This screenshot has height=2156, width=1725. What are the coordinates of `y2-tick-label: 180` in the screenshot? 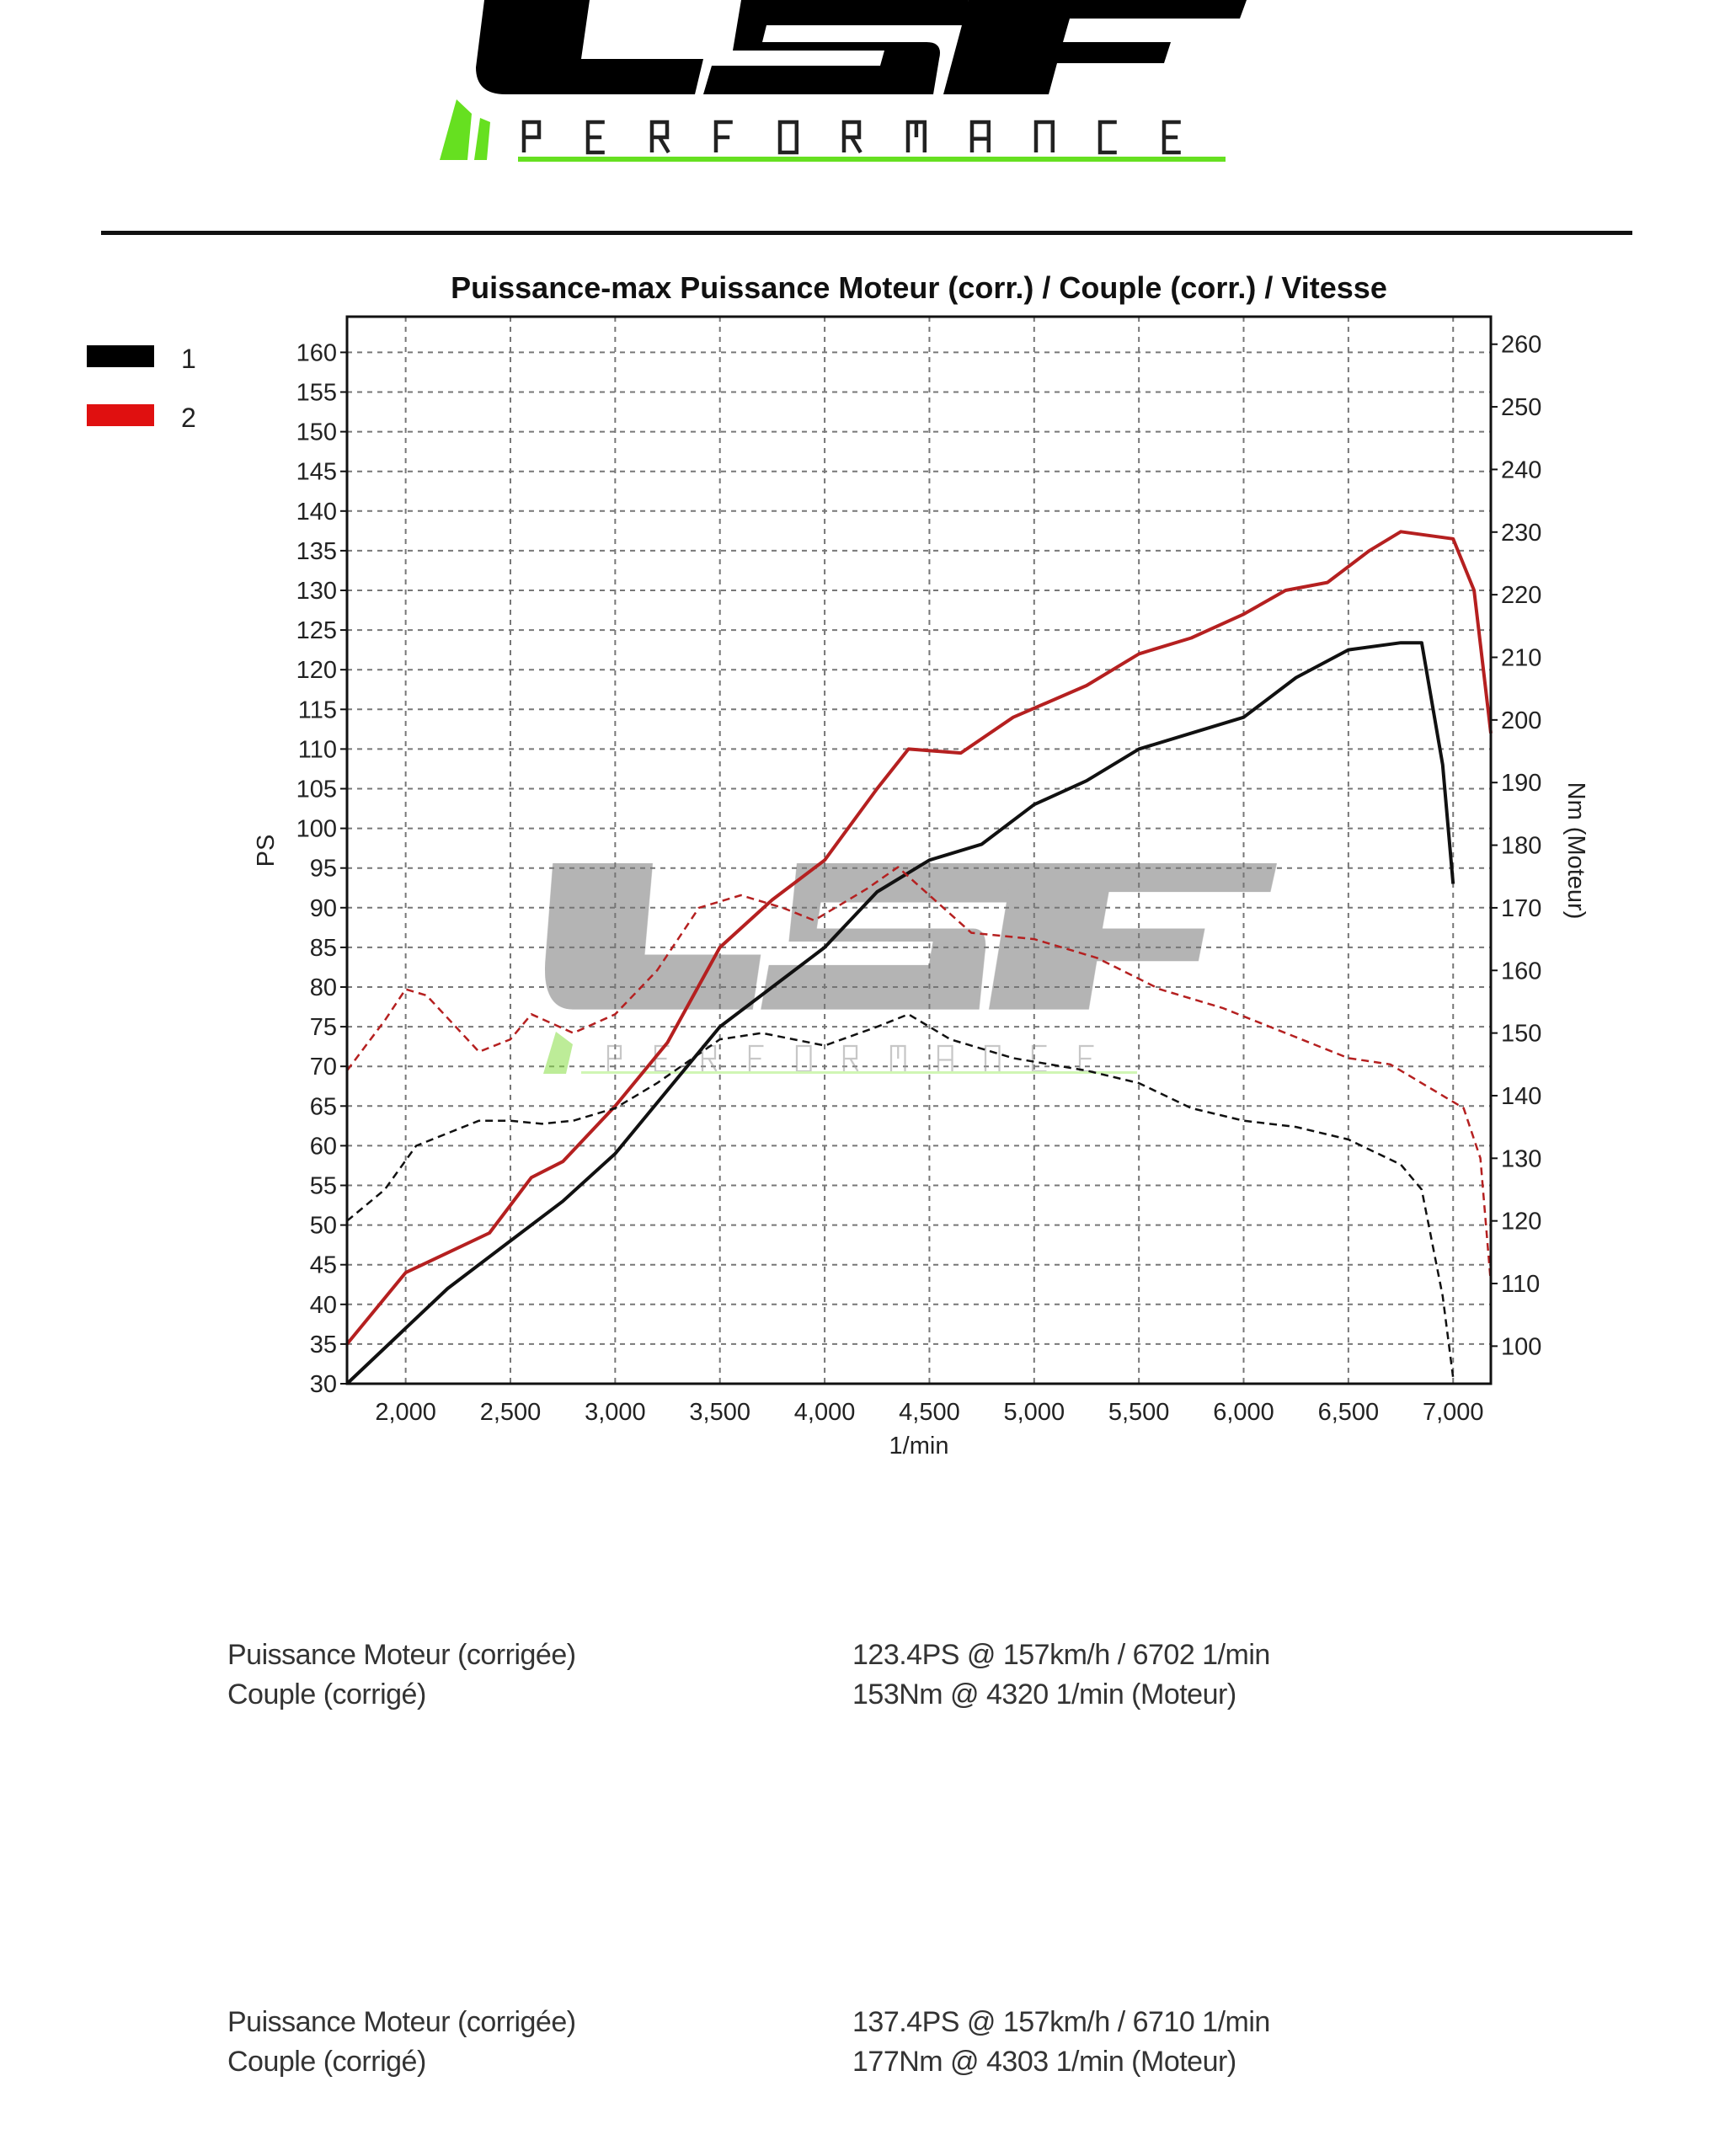 It's located at (1521, 846).